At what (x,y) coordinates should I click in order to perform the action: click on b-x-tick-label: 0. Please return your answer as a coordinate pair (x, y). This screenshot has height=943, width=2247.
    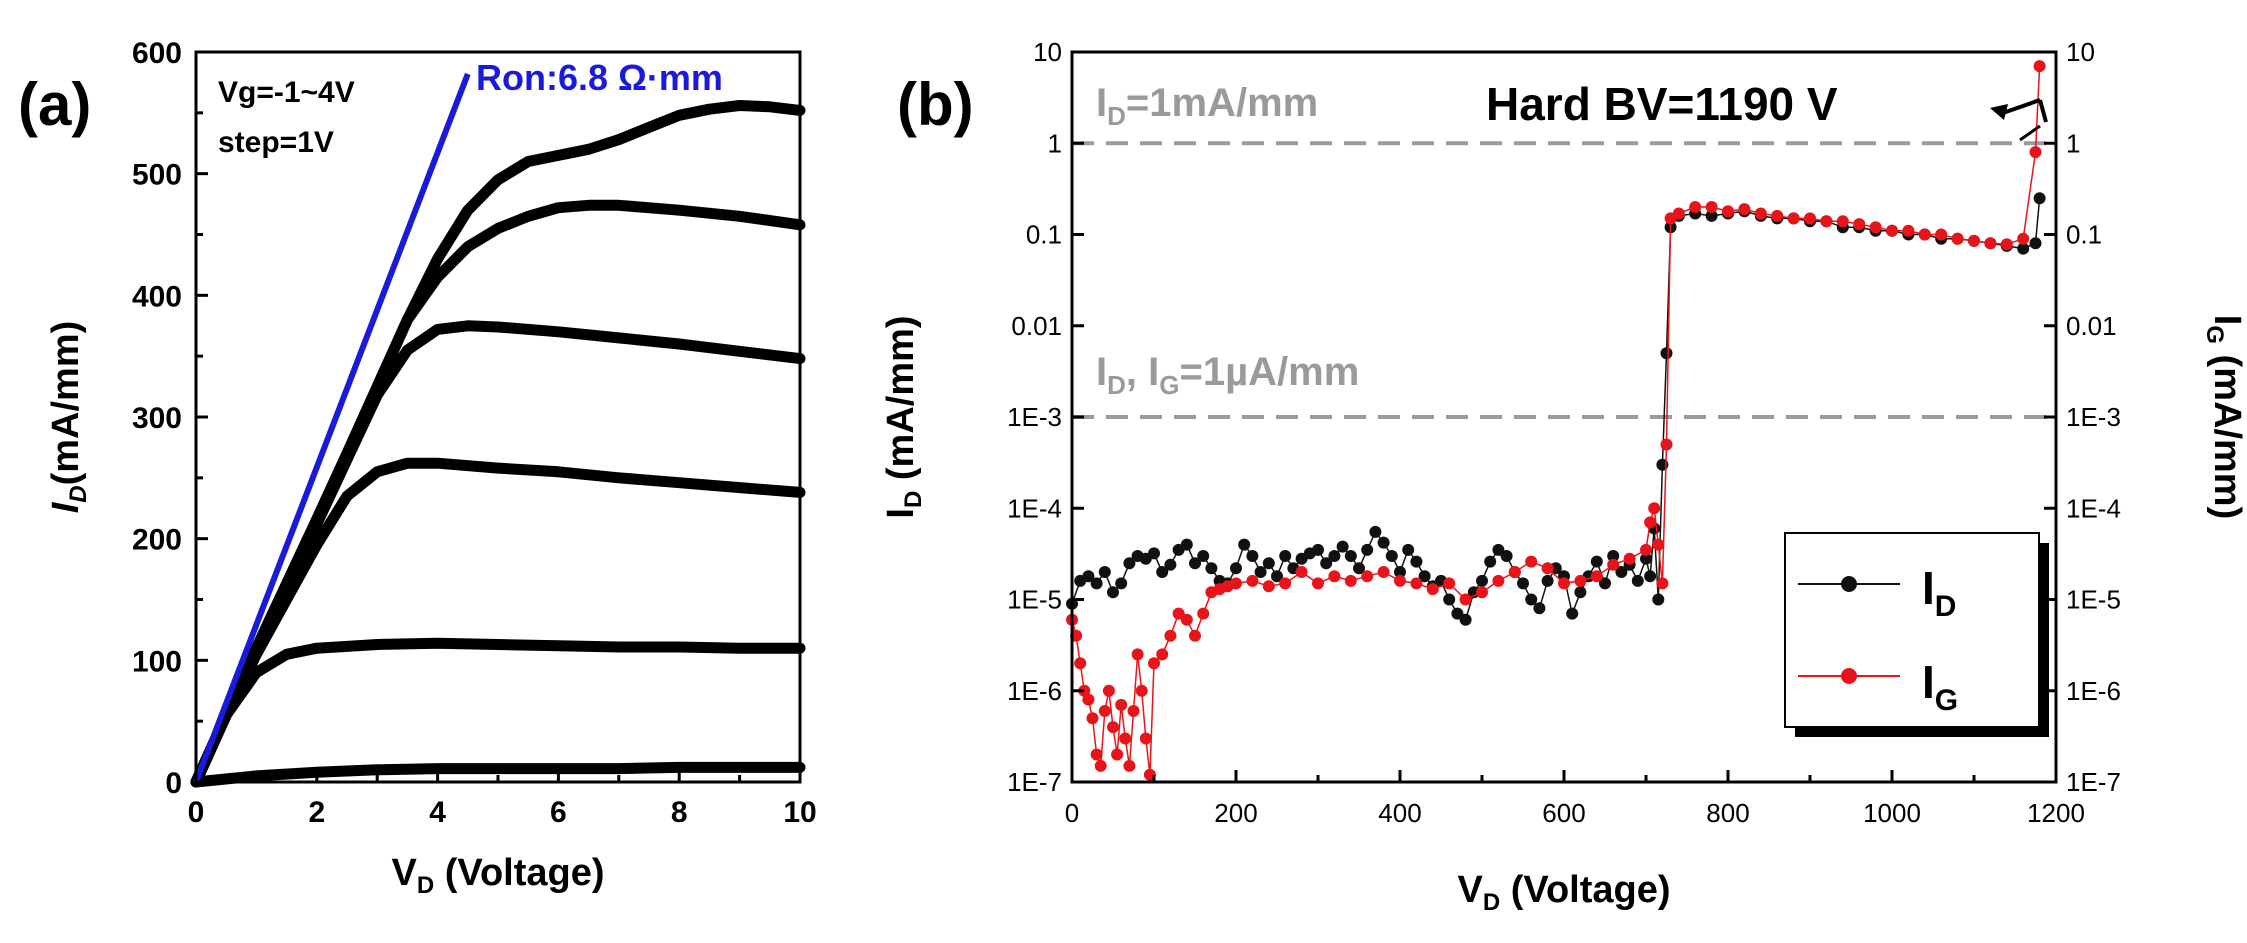
    Looking at the image, I should click on (1072, 813).